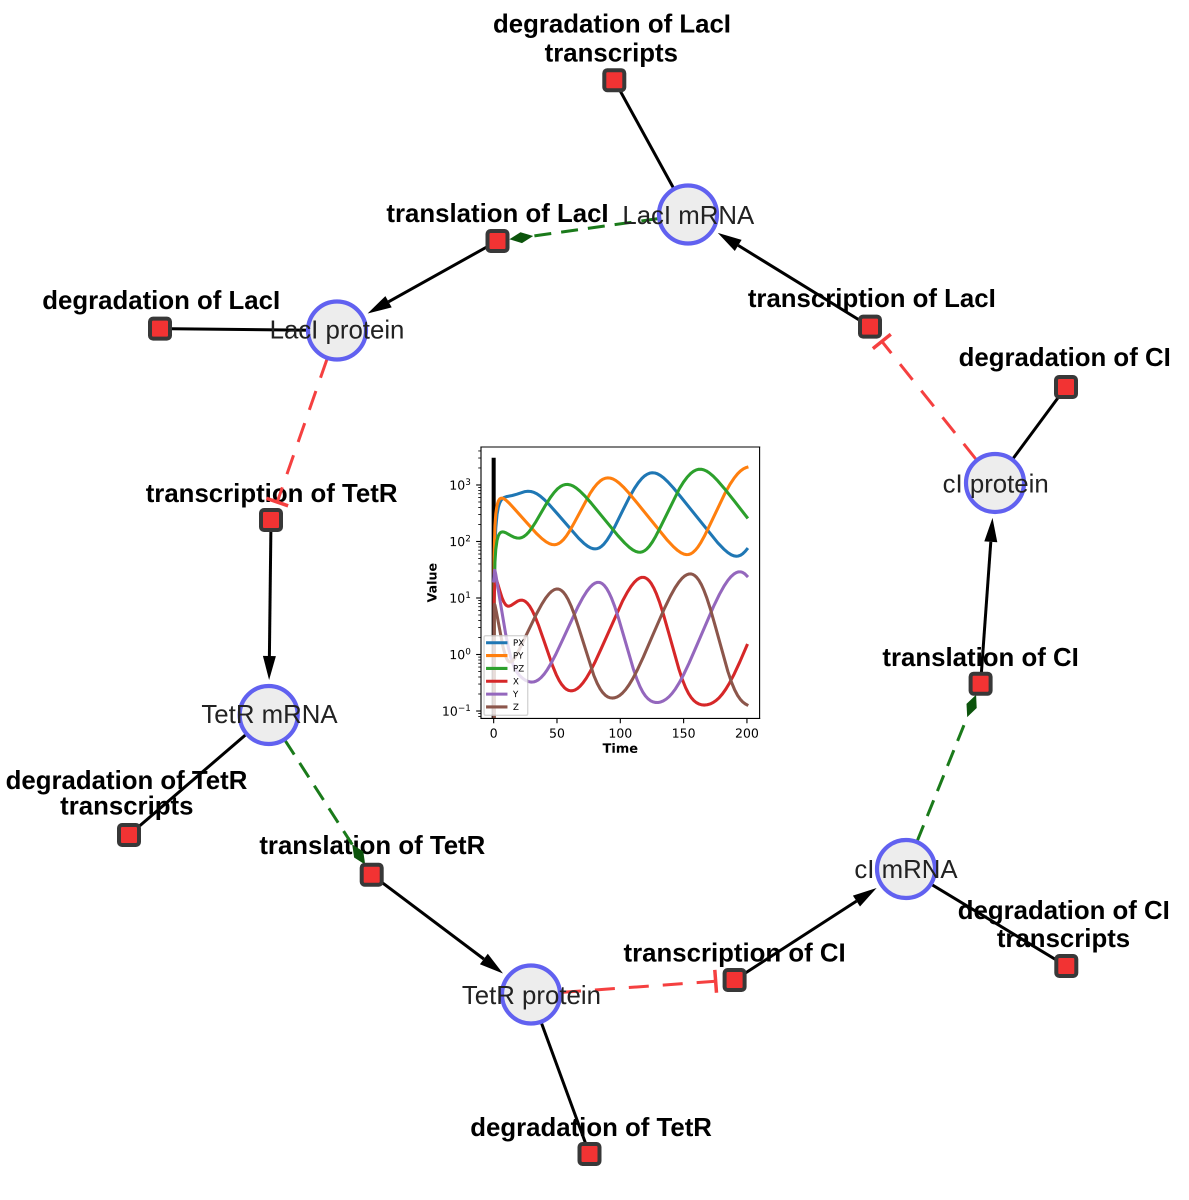 This screenshot has width=1189, height=1200. Describe the element at coordinates (337, 331) in the screenshot. I see `svg-text: LacI protein` at that location.